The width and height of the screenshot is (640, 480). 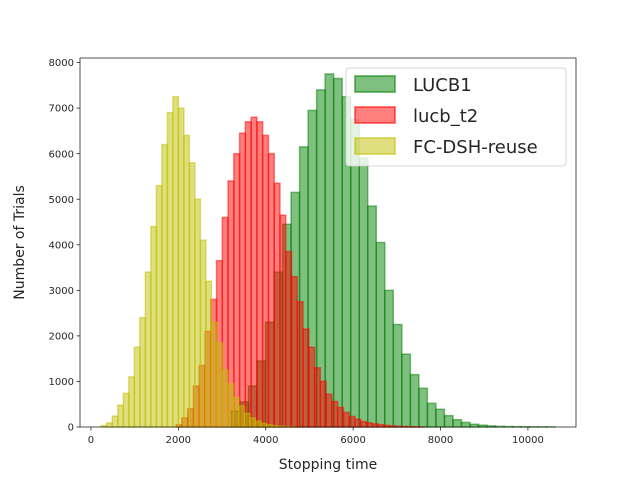 What do you see at coordinates (352, 440) in the screenshot?
I see `x-tick-label: 6000` at bounding box center [352, 440].